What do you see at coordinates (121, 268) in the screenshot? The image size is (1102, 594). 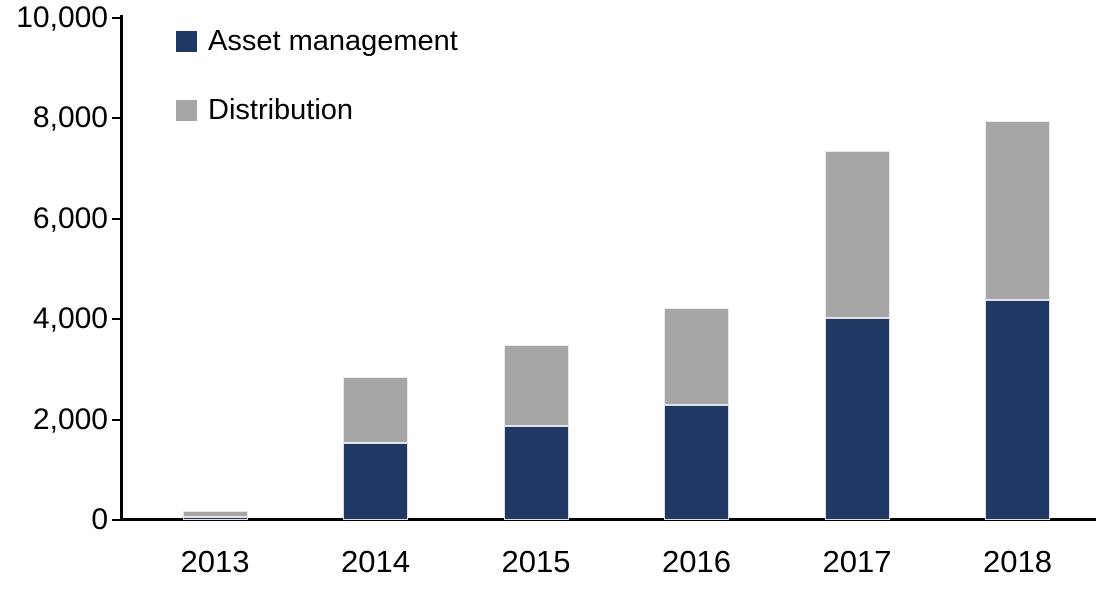 I see `y-axis-line` at bounding box center [121, 268].